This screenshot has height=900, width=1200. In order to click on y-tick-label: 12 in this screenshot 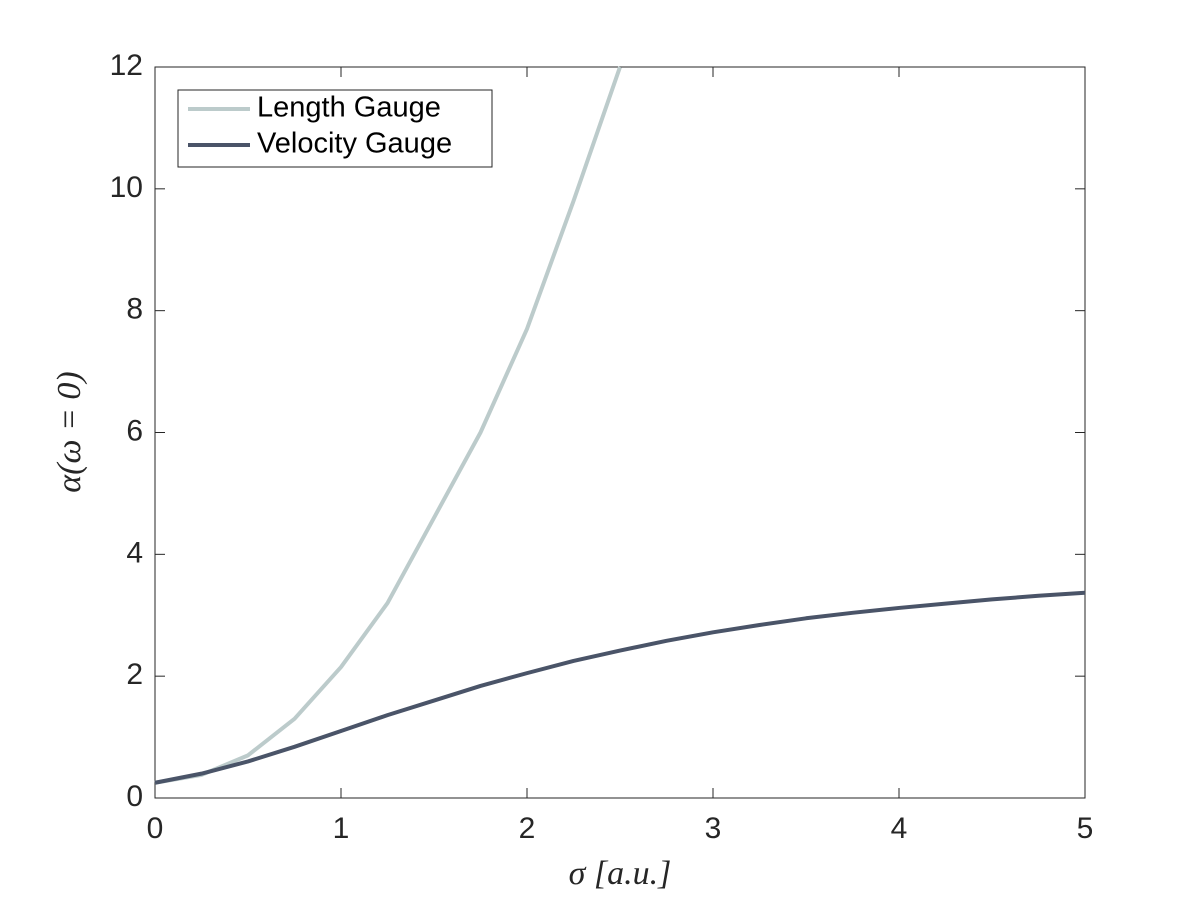, I will do `click(126, 65)`.